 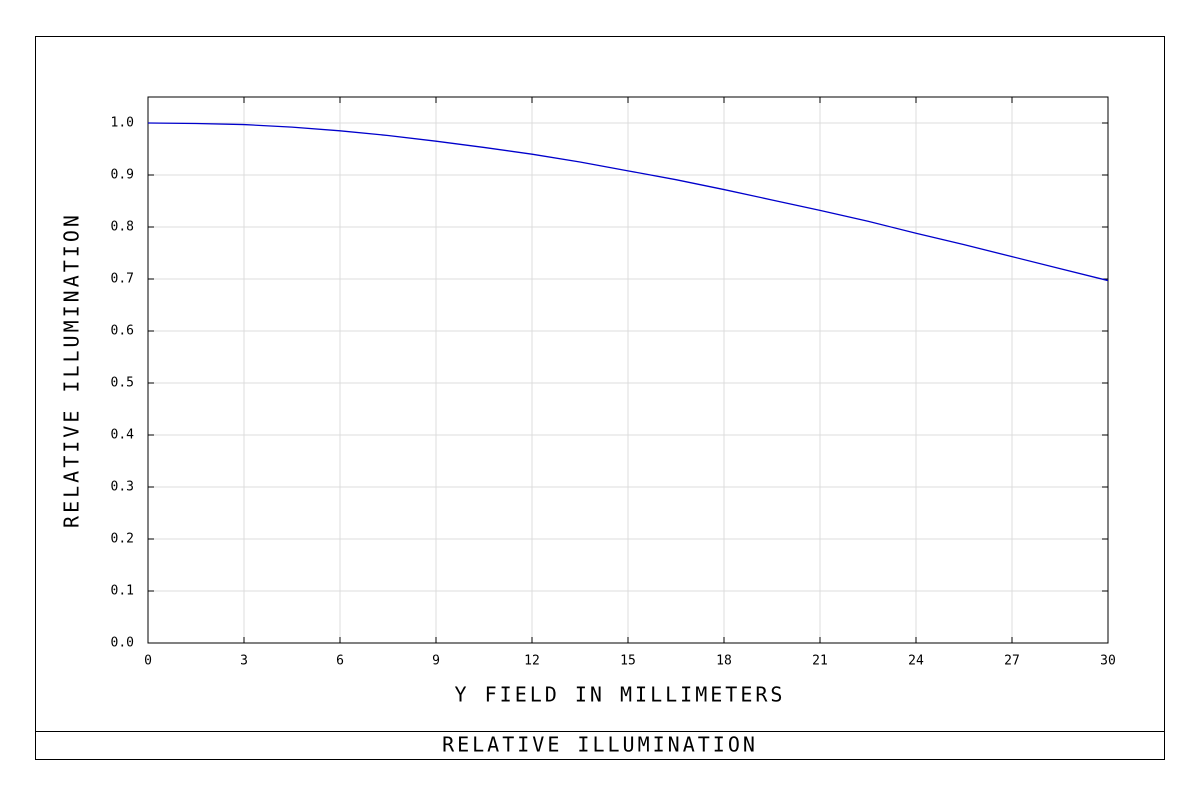 What do you see at coordinates (122, 487) in the screenshot?
I see `y-tick-label: 0.3` at bounding box center [122, 487].